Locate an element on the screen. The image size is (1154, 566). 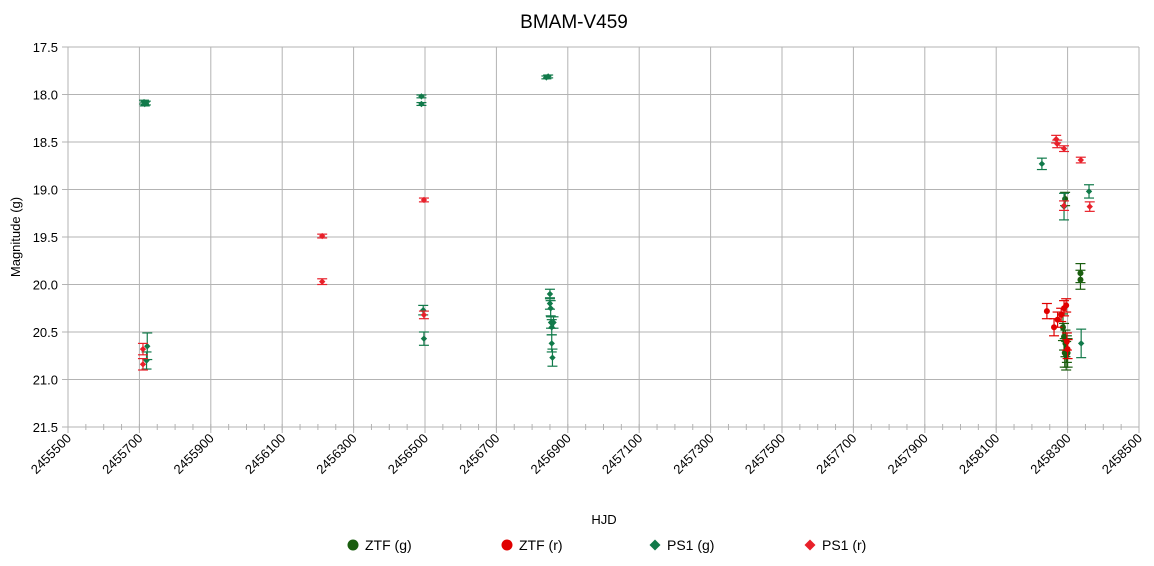
y-tick-label: 19.0 is located at coordinates (45, 190).